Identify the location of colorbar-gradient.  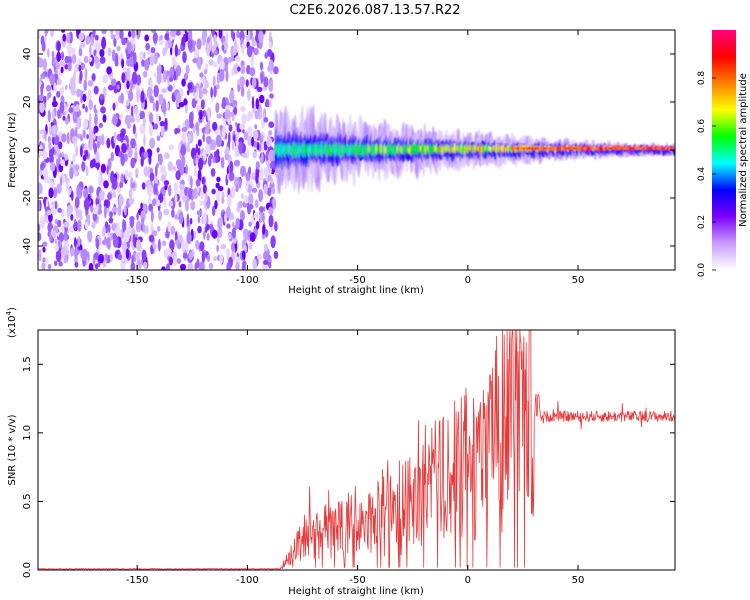
(724, 150).